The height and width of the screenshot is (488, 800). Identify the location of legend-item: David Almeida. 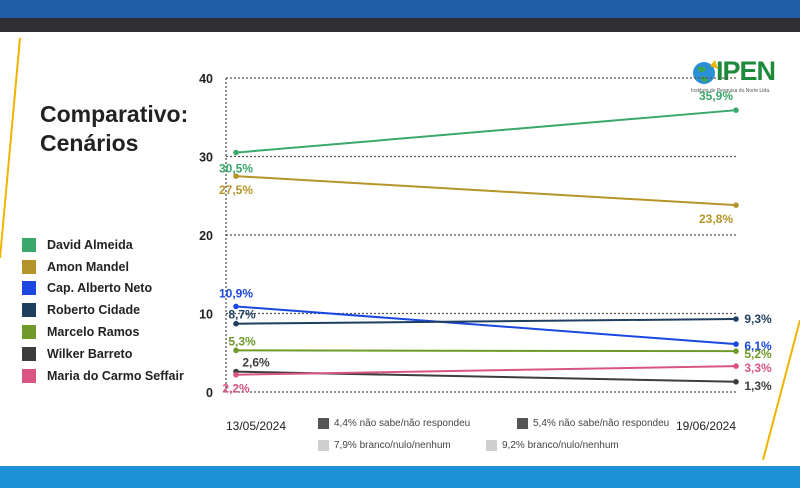
(103, 245).